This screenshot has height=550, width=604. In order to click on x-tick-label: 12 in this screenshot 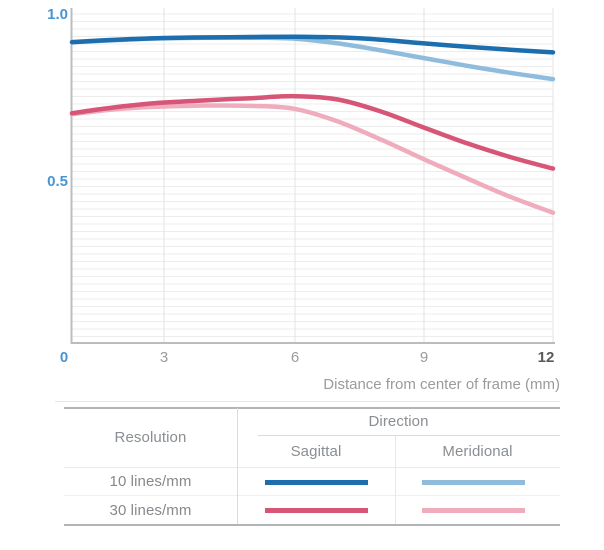, I will do `click(546, 357)`.